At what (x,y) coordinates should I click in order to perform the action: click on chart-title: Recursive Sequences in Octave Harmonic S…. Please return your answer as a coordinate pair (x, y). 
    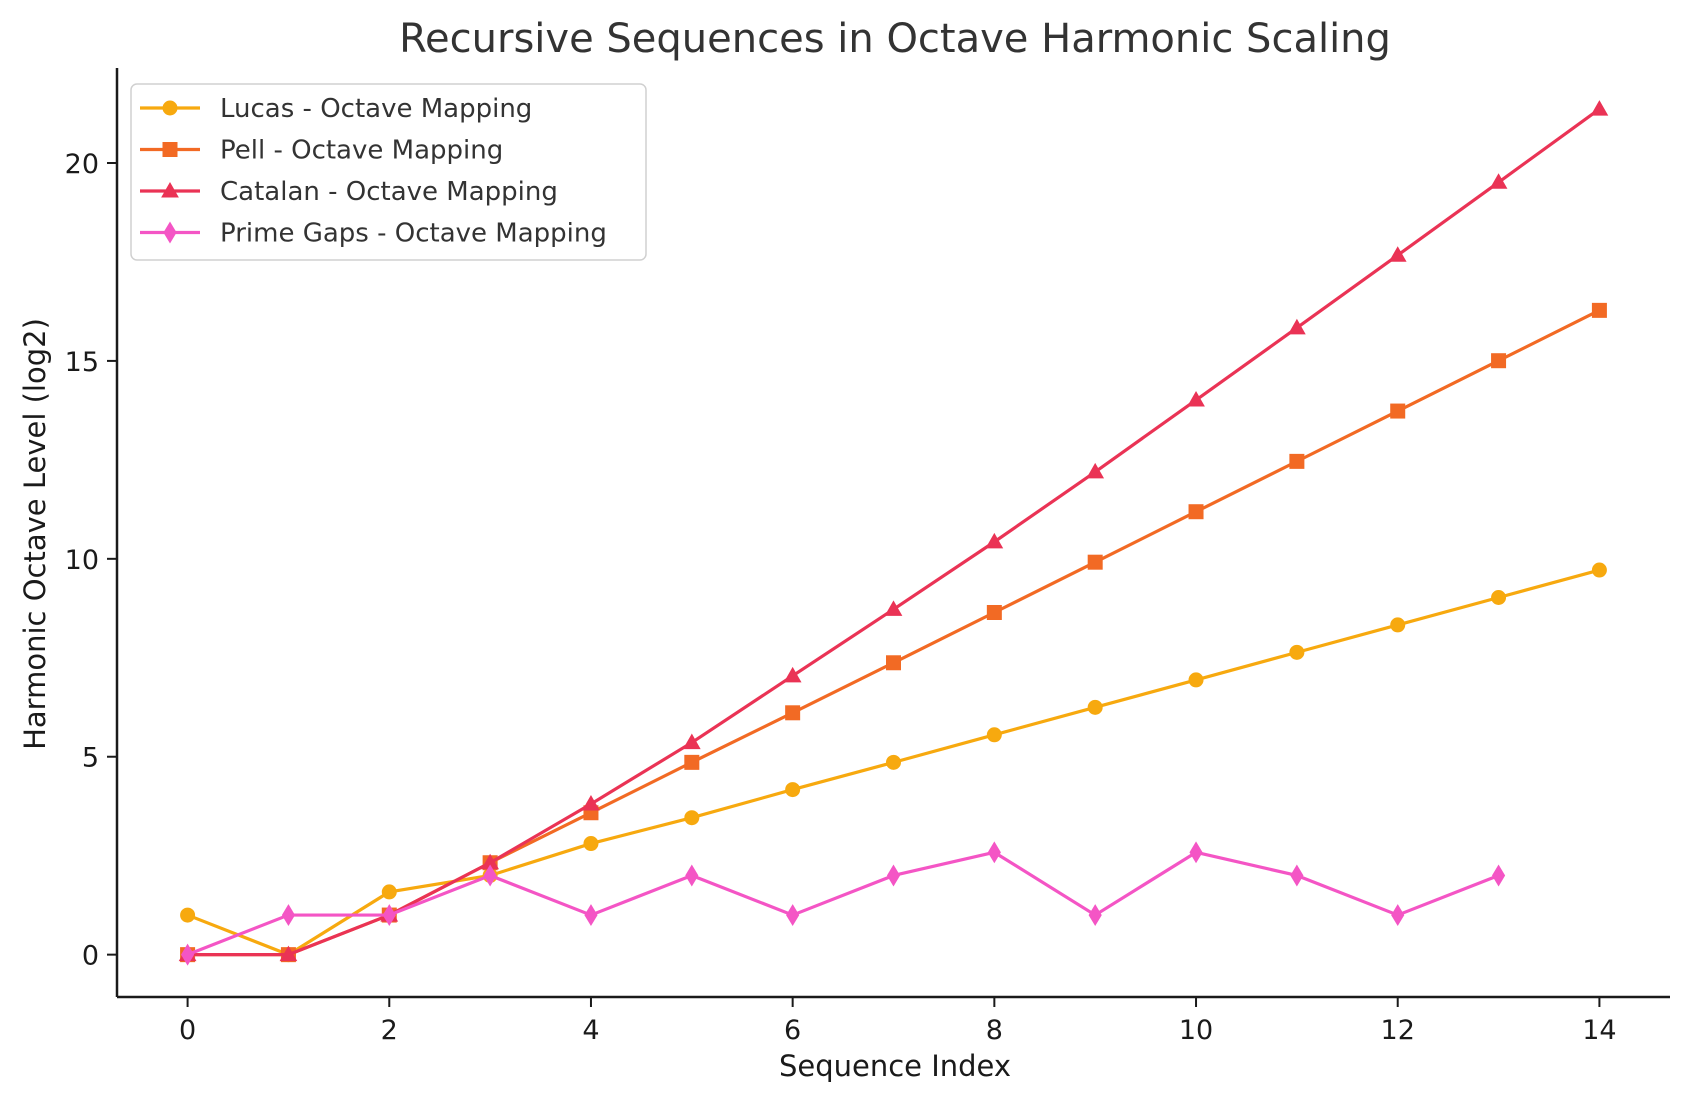
    Looking at the image, I should click on (895, 39).